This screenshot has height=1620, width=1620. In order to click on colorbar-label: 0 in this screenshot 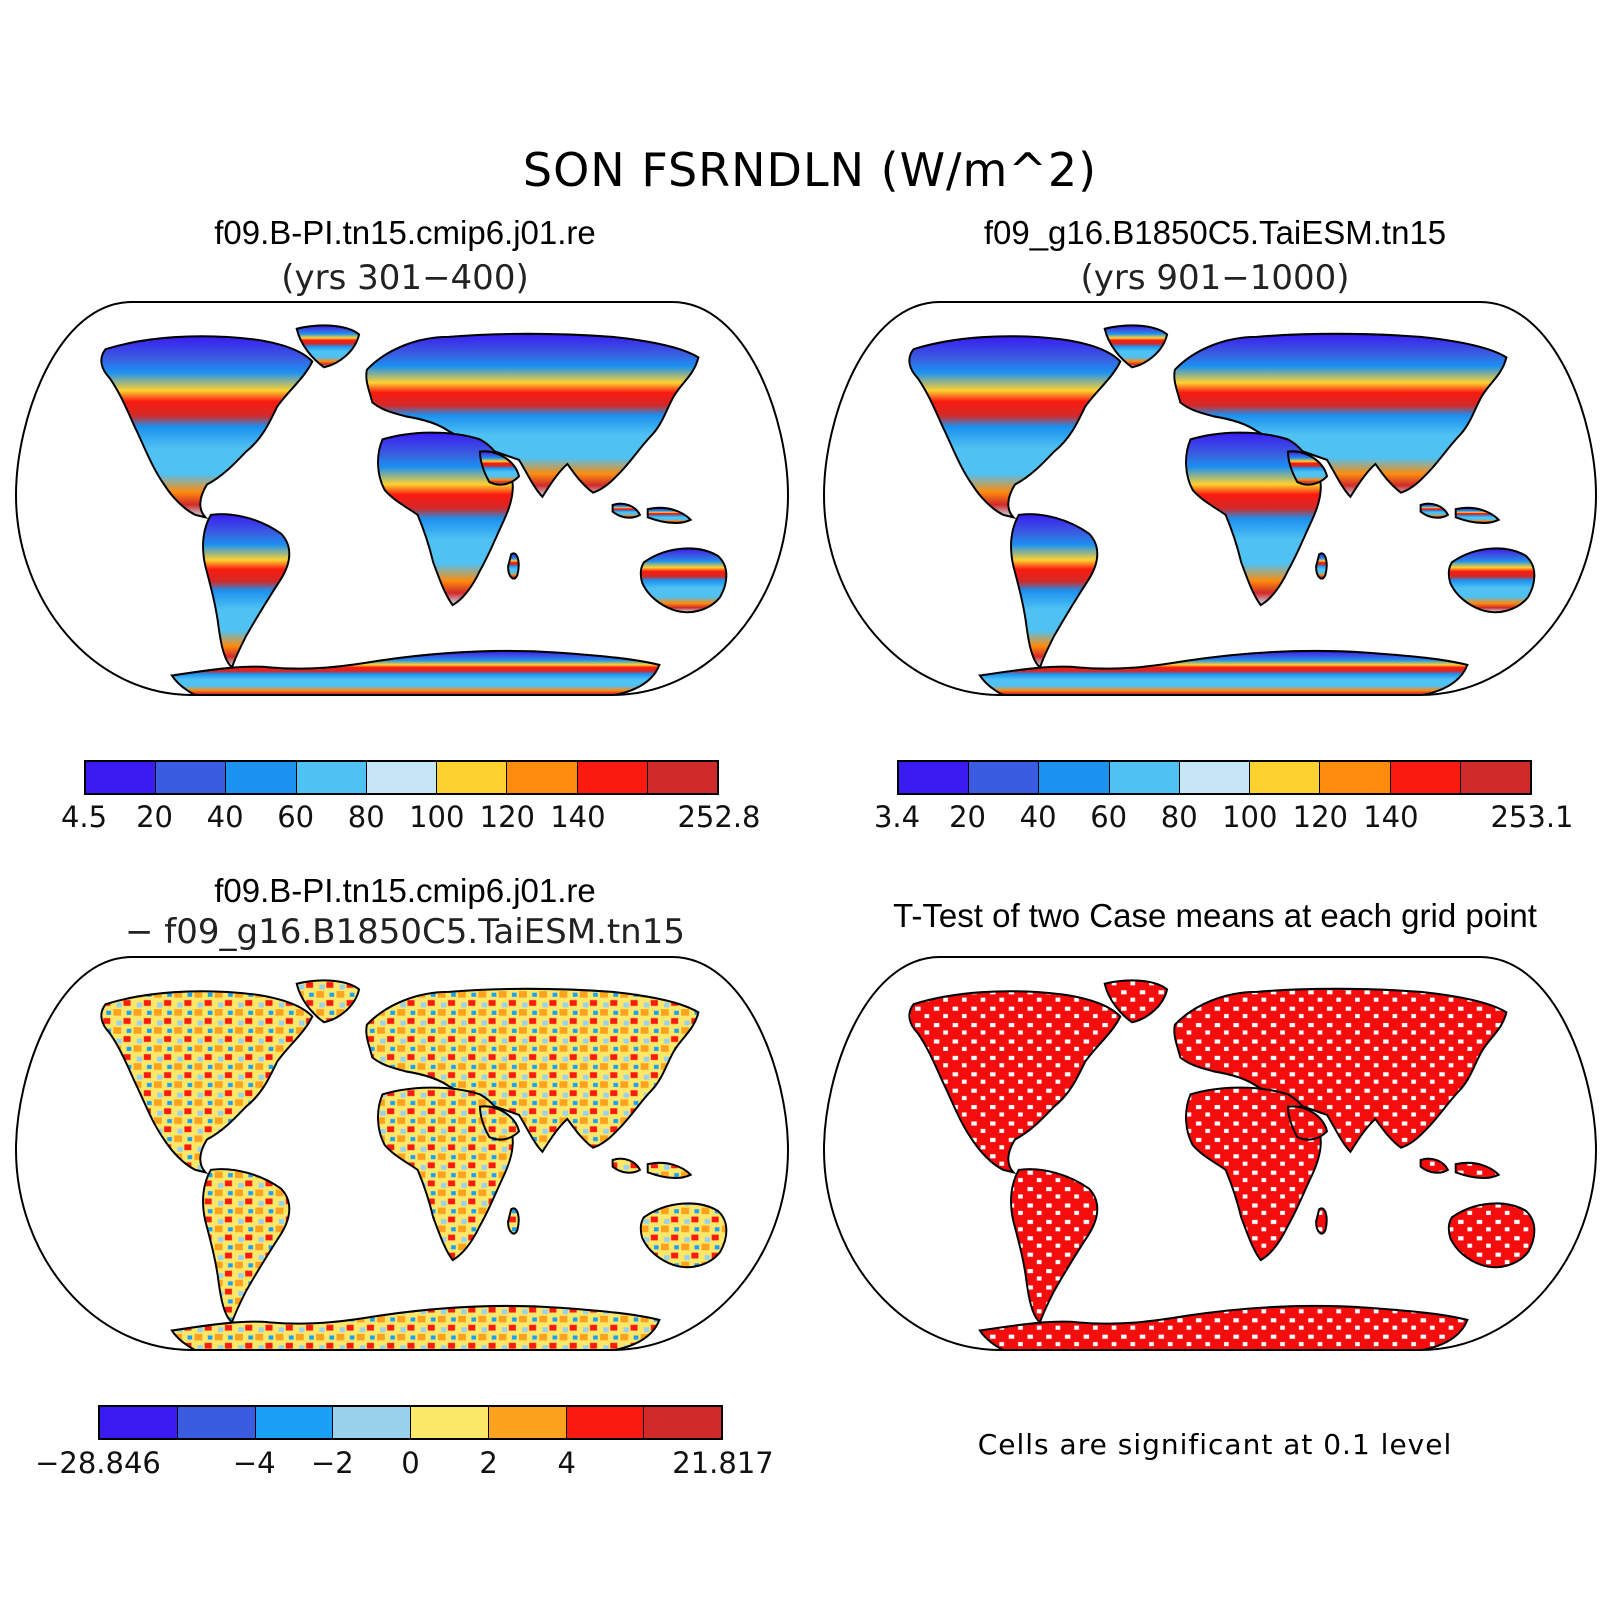, I will do `click(410, 1463)`.